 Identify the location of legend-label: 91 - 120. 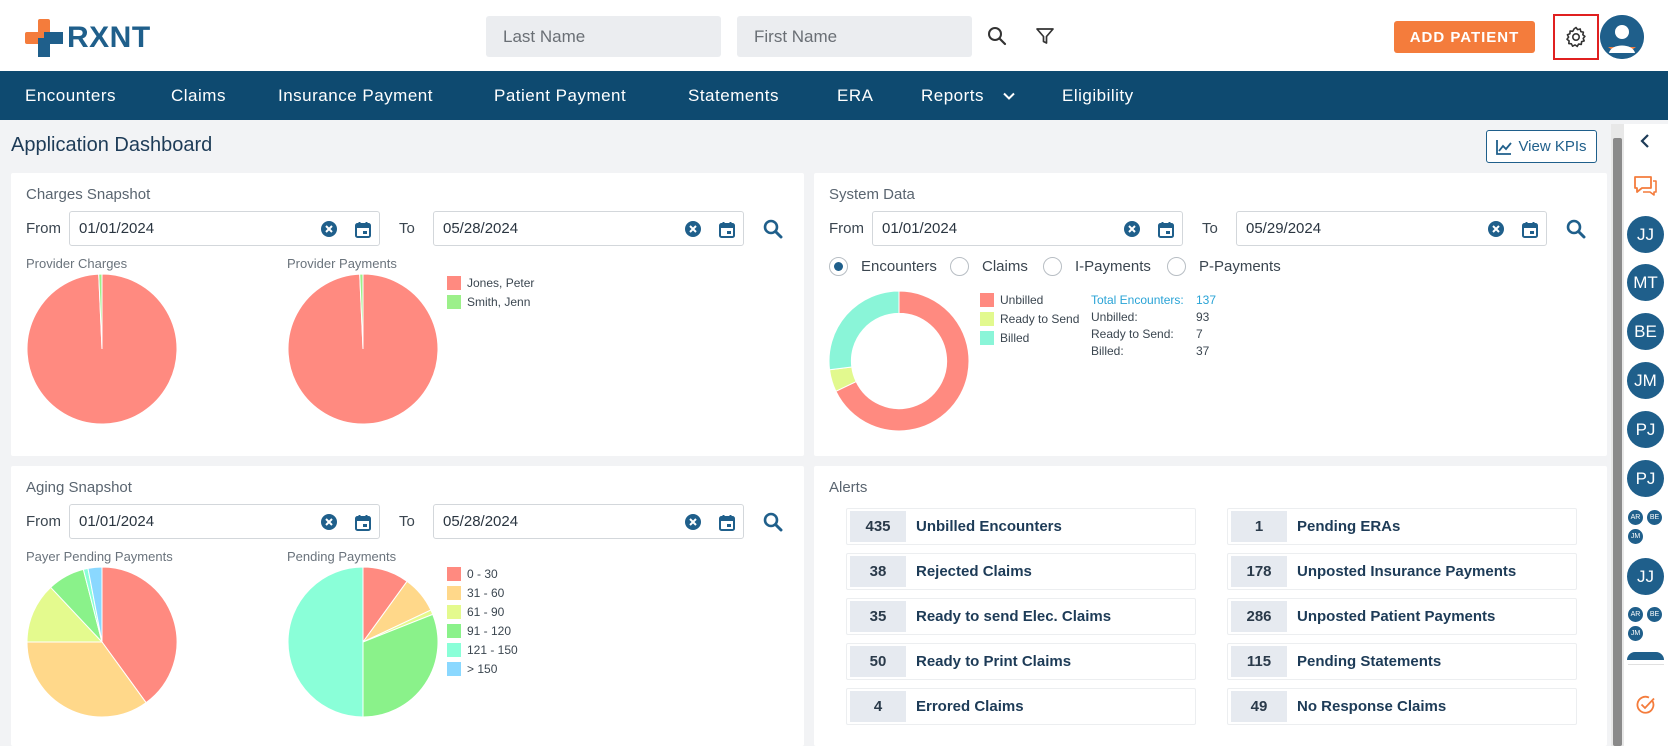
(489, 631).